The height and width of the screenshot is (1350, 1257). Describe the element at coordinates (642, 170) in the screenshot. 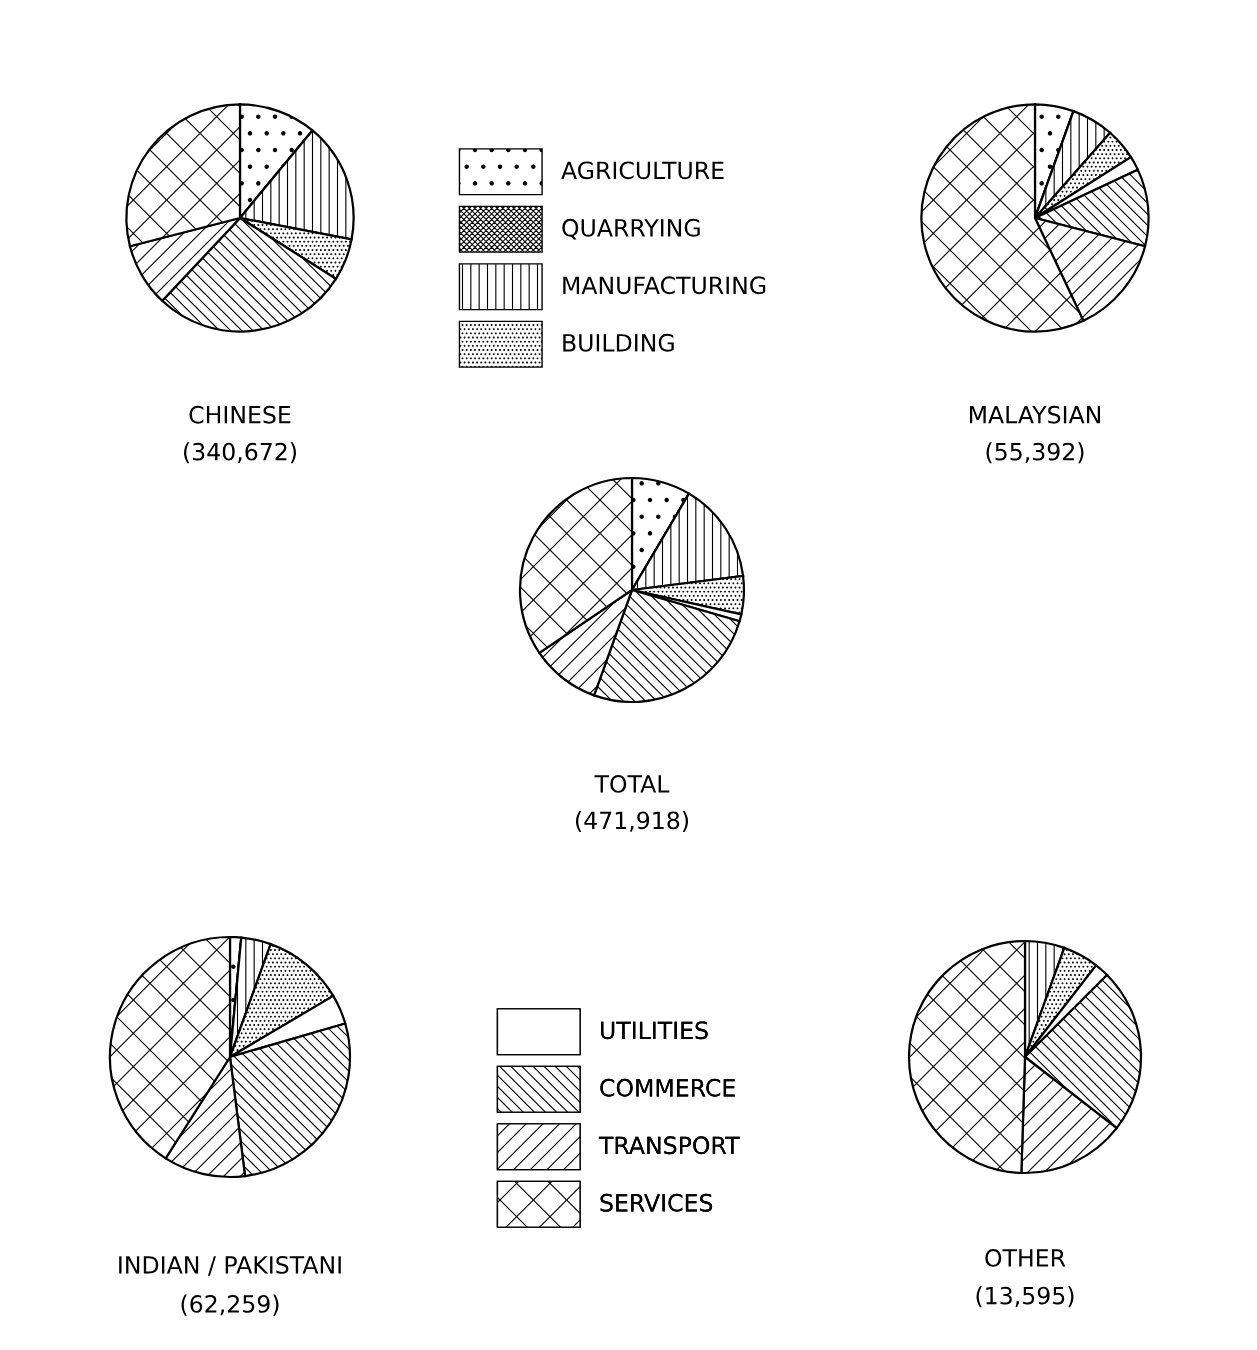

I see `legend-label: AGRICULTURE` at that location.